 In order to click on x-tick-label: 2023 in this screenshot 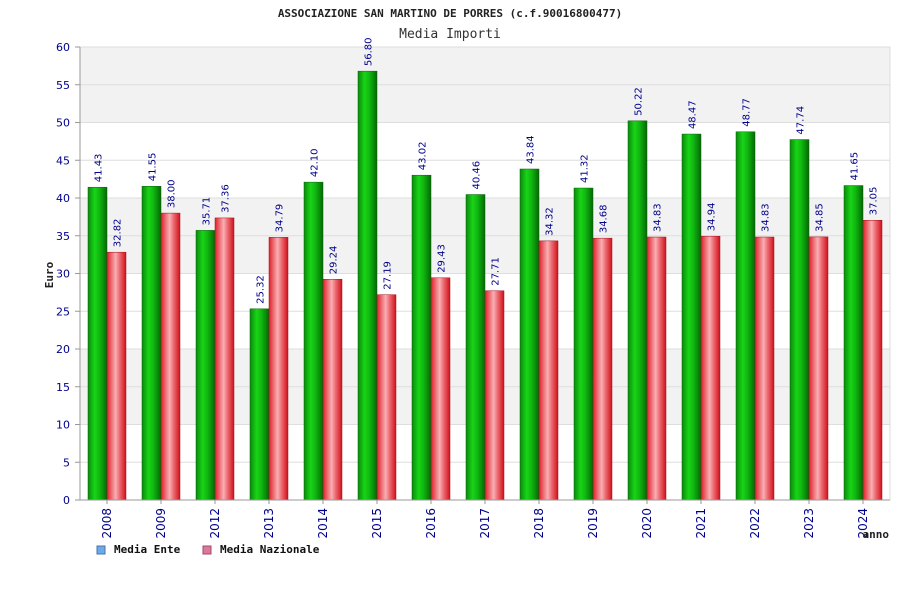, I will do `click(809, 523)`.